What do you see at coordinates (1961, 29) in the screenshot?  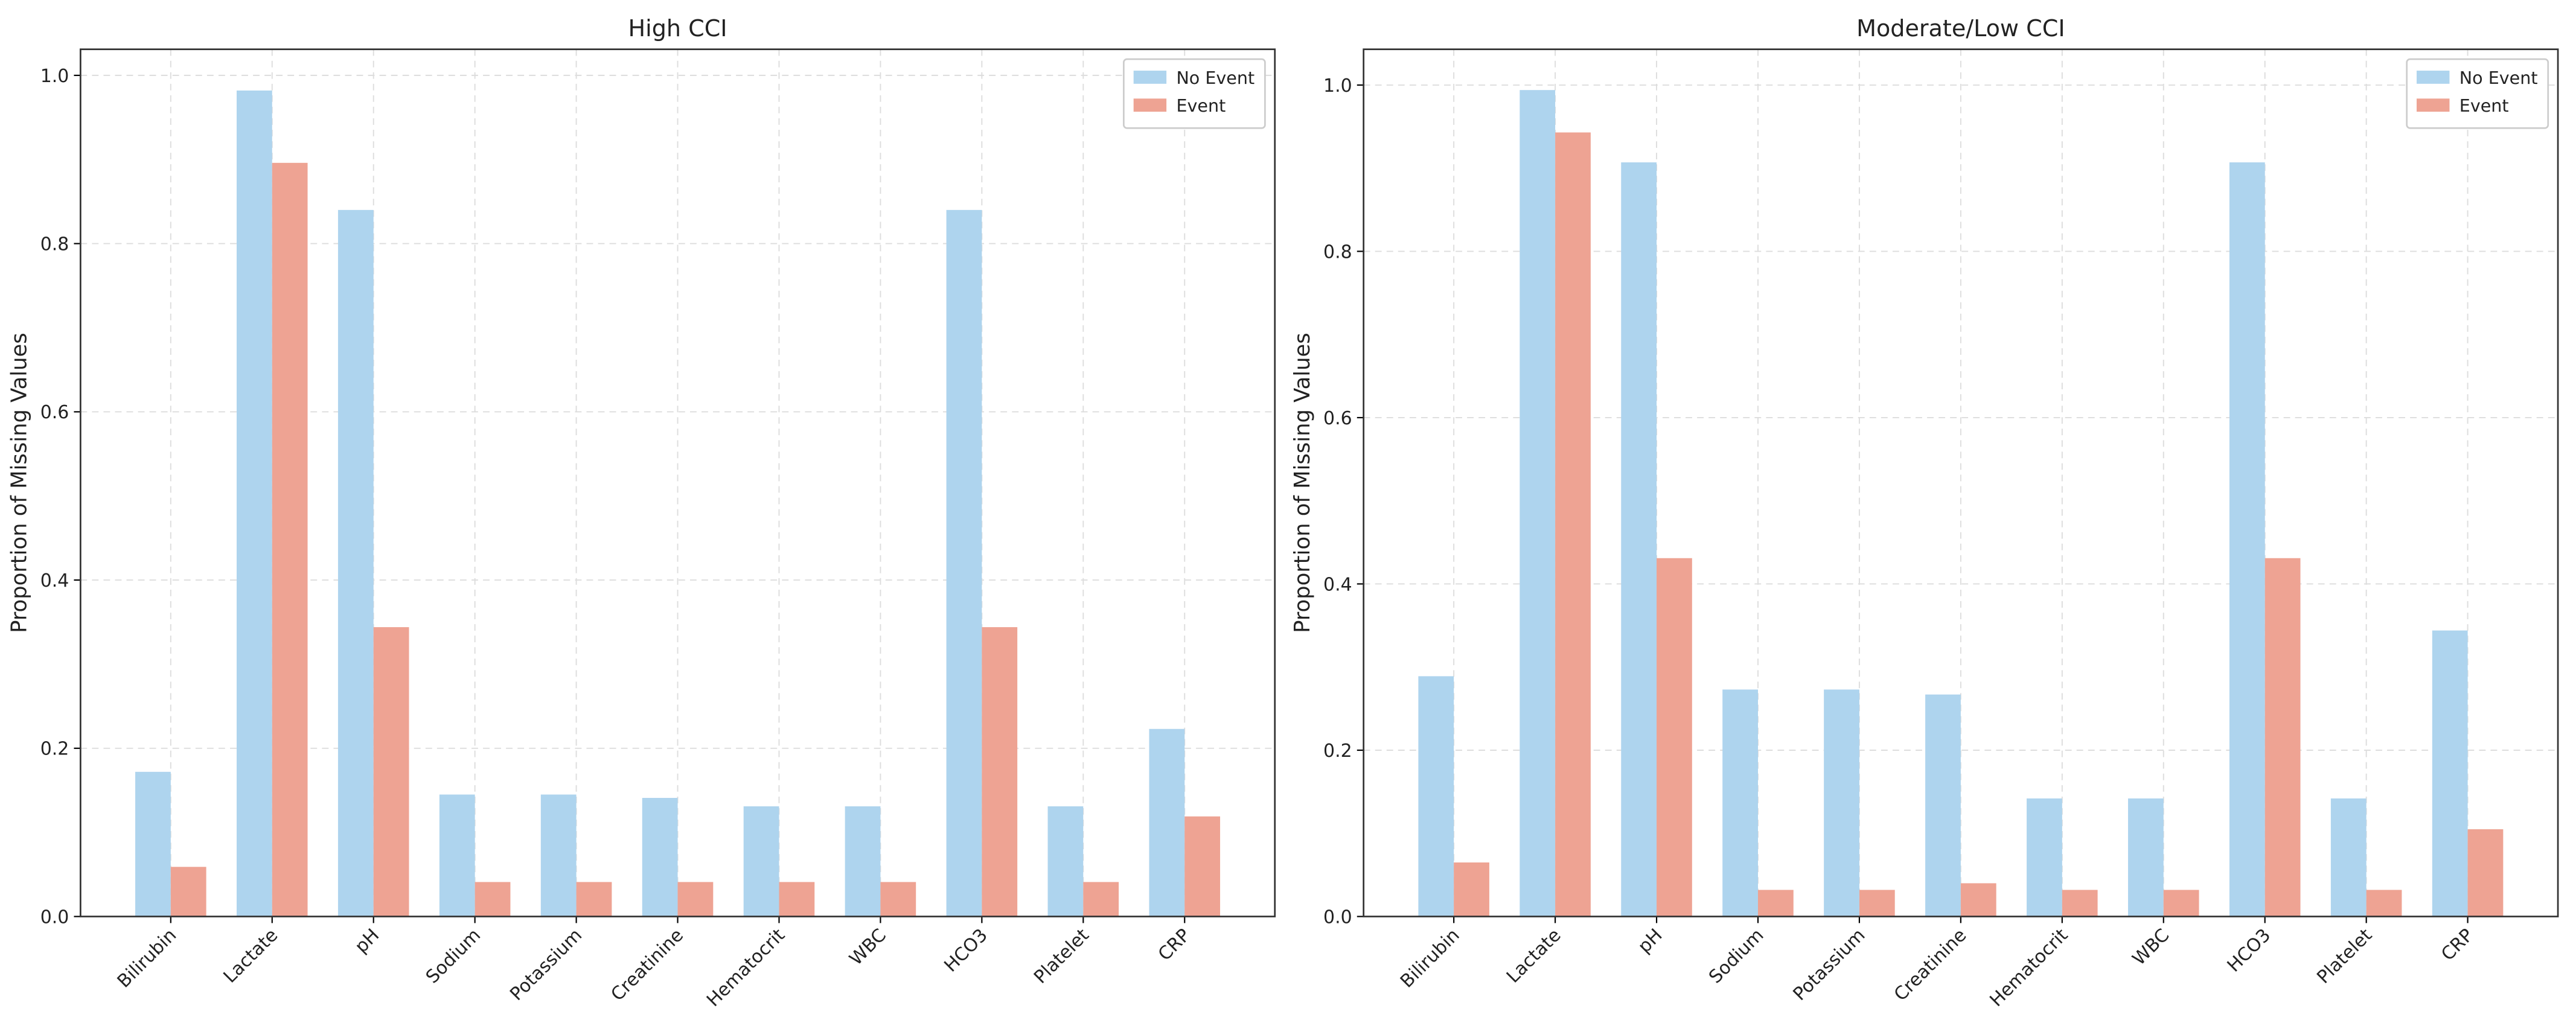 I see `chart-title: Moderate/Low CCI` at bounding box center [1961, 29].